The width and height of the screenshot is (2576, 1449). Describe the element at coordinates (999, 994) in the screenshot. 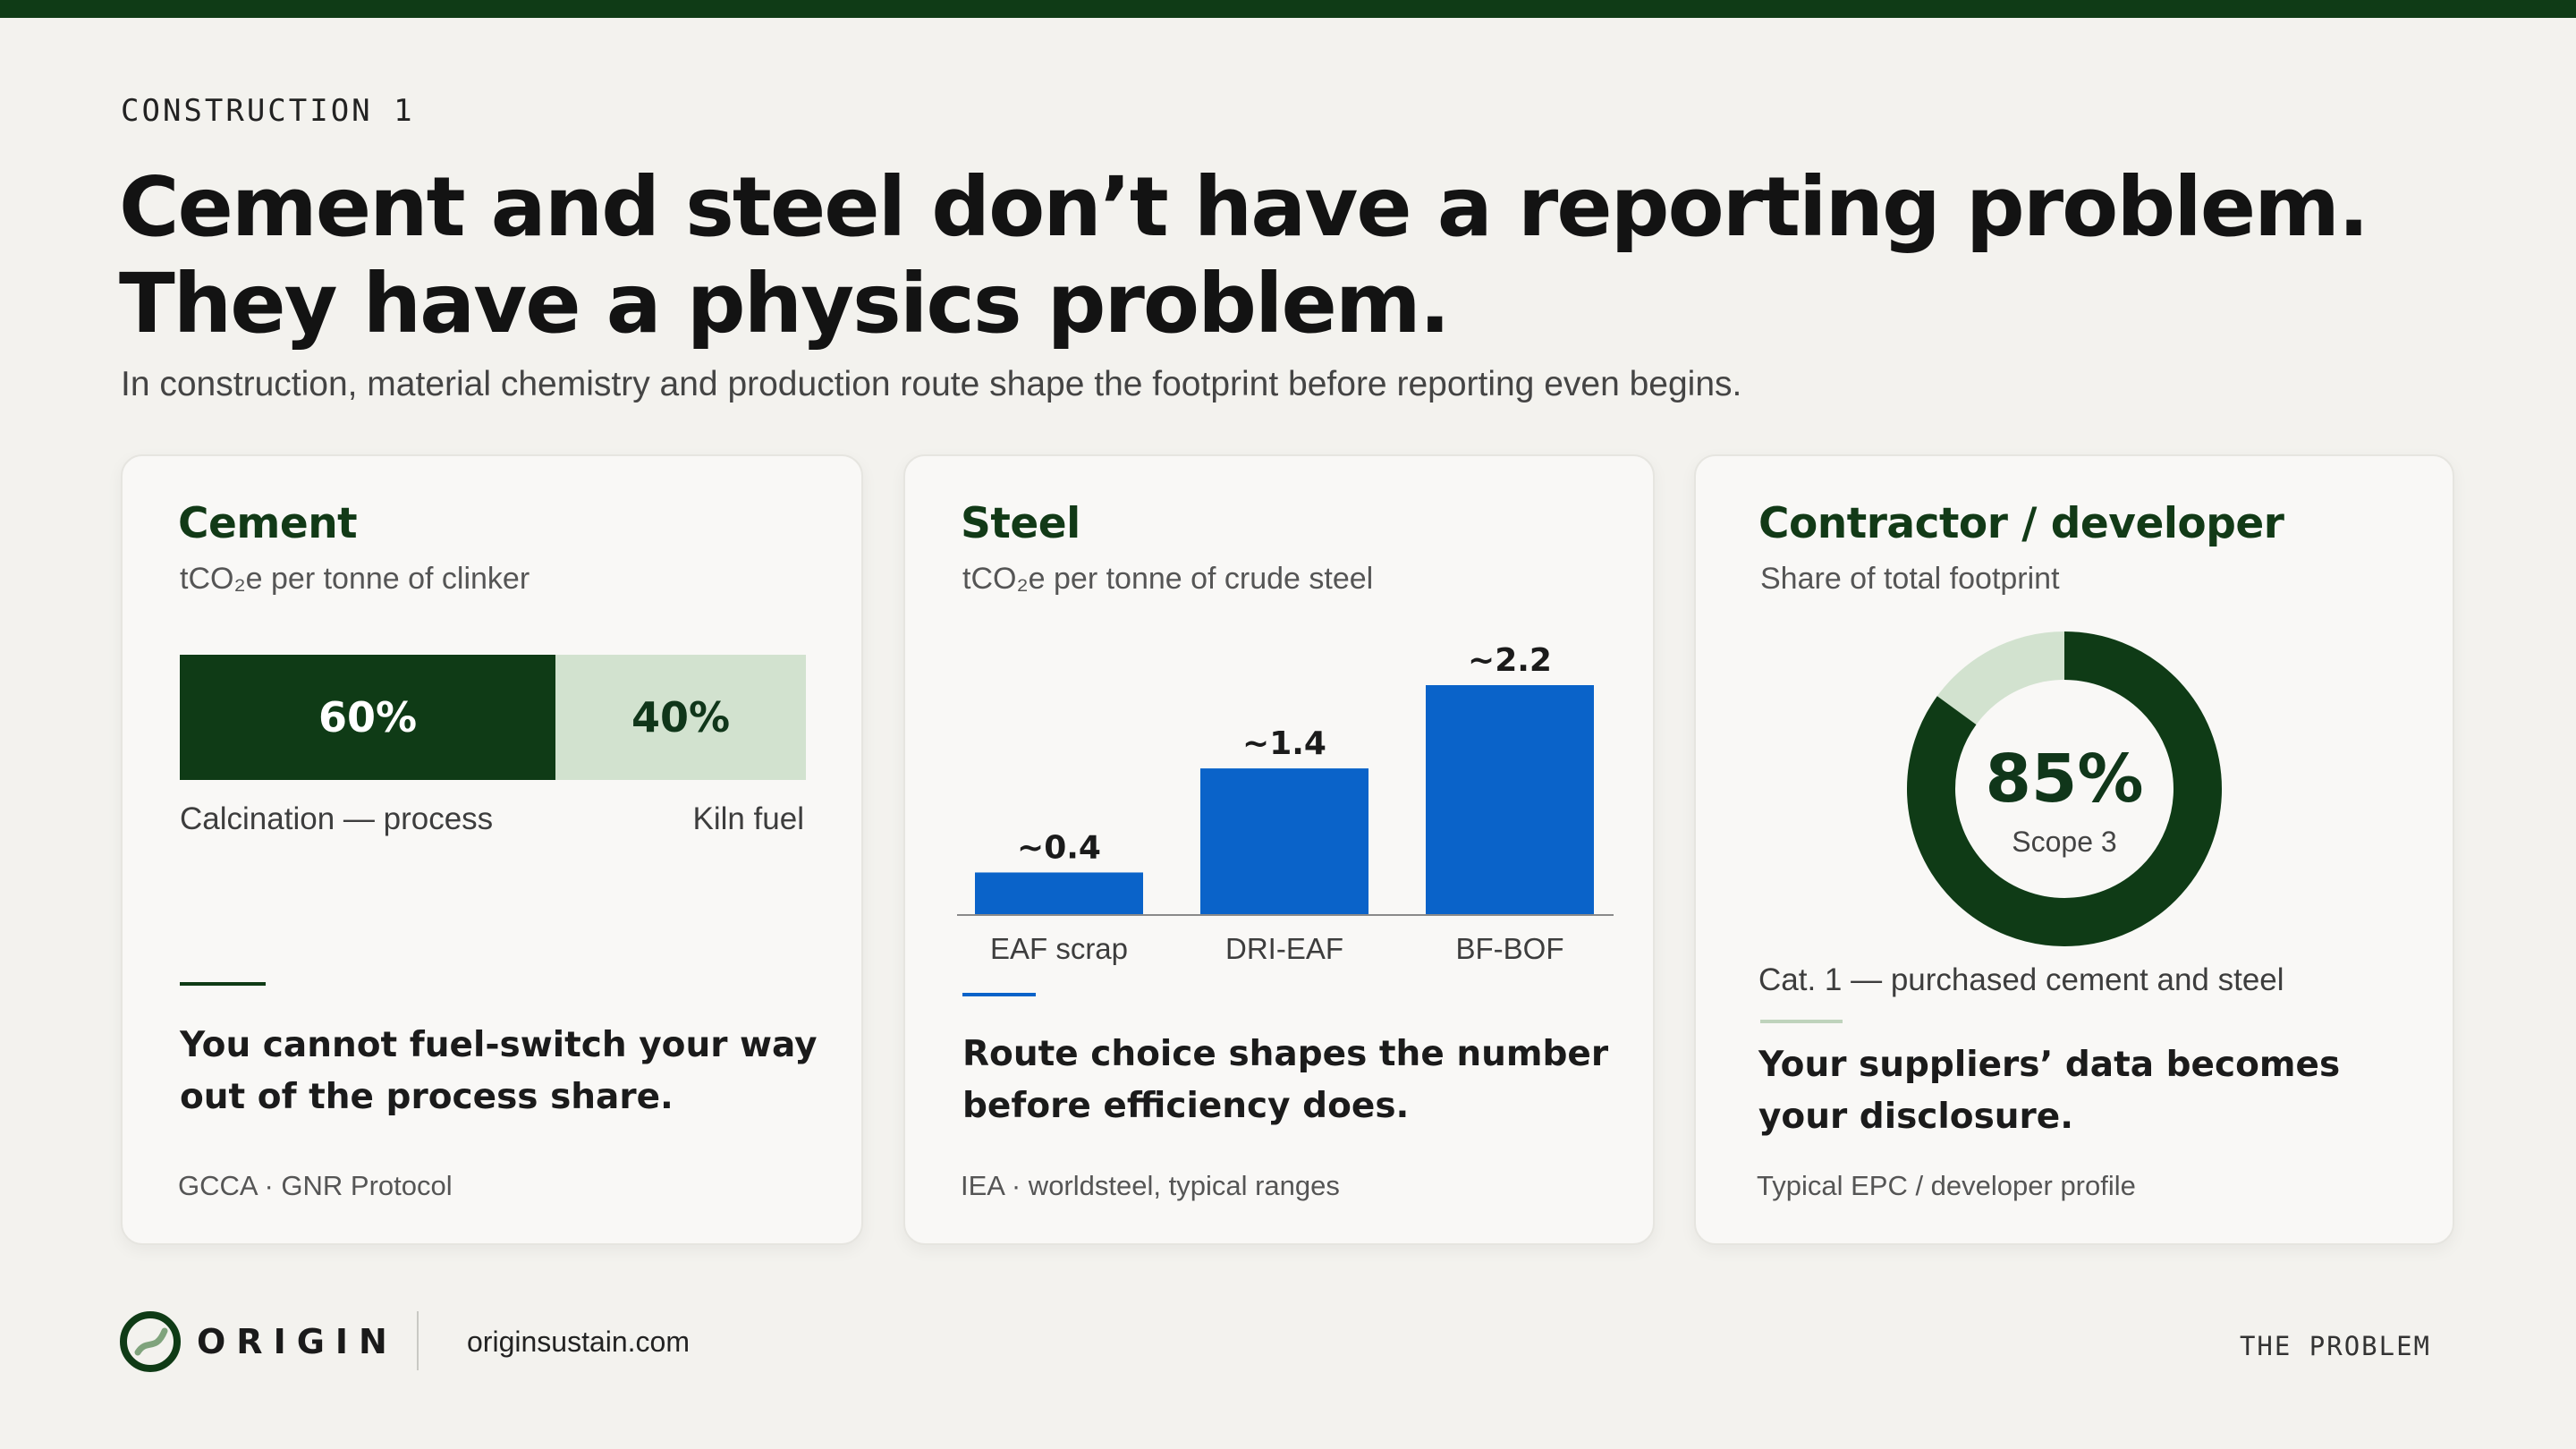

I see `steel-rule` at that location.